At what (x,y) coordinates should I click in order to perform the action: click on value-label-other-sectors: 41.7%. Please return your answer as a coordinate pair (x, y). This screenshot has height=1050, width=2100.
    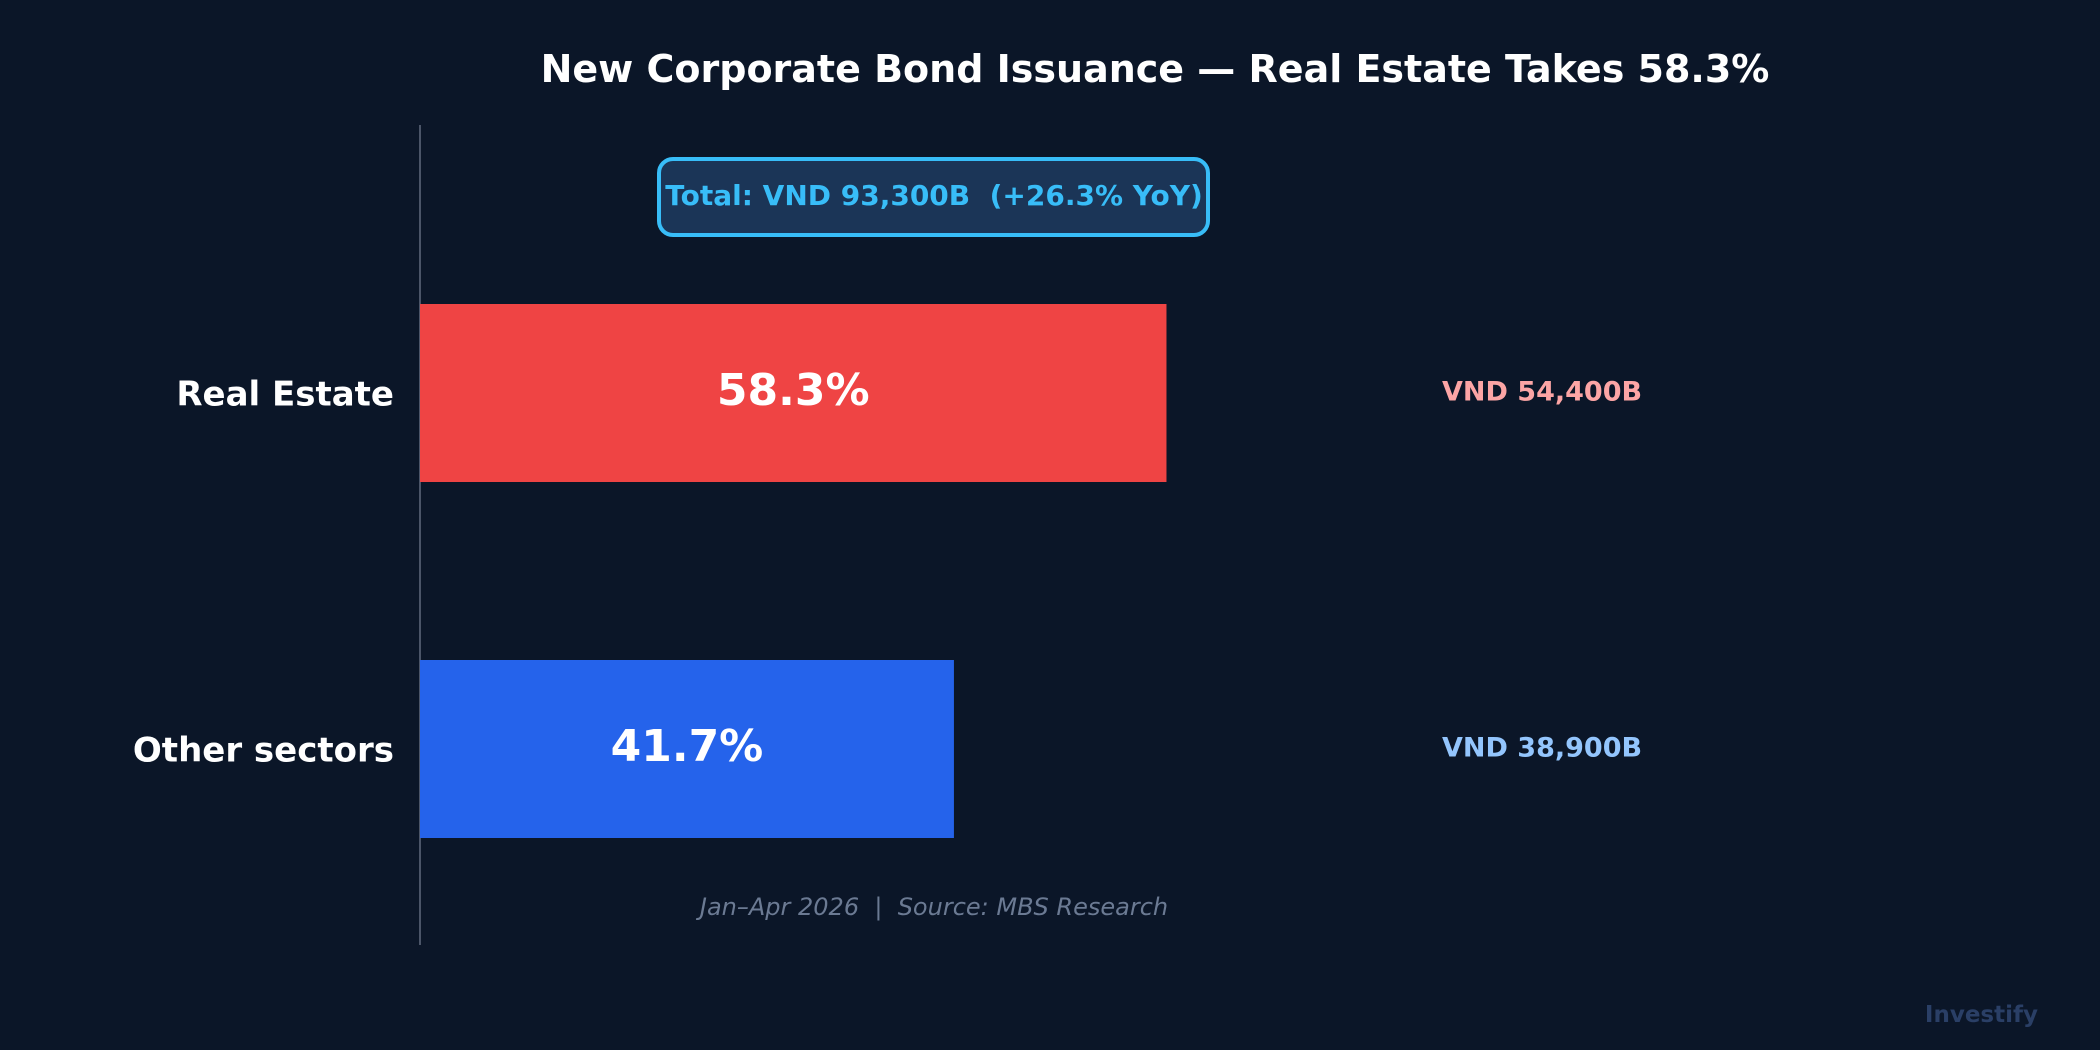
    Looking at the image, I should click on (687, 746).